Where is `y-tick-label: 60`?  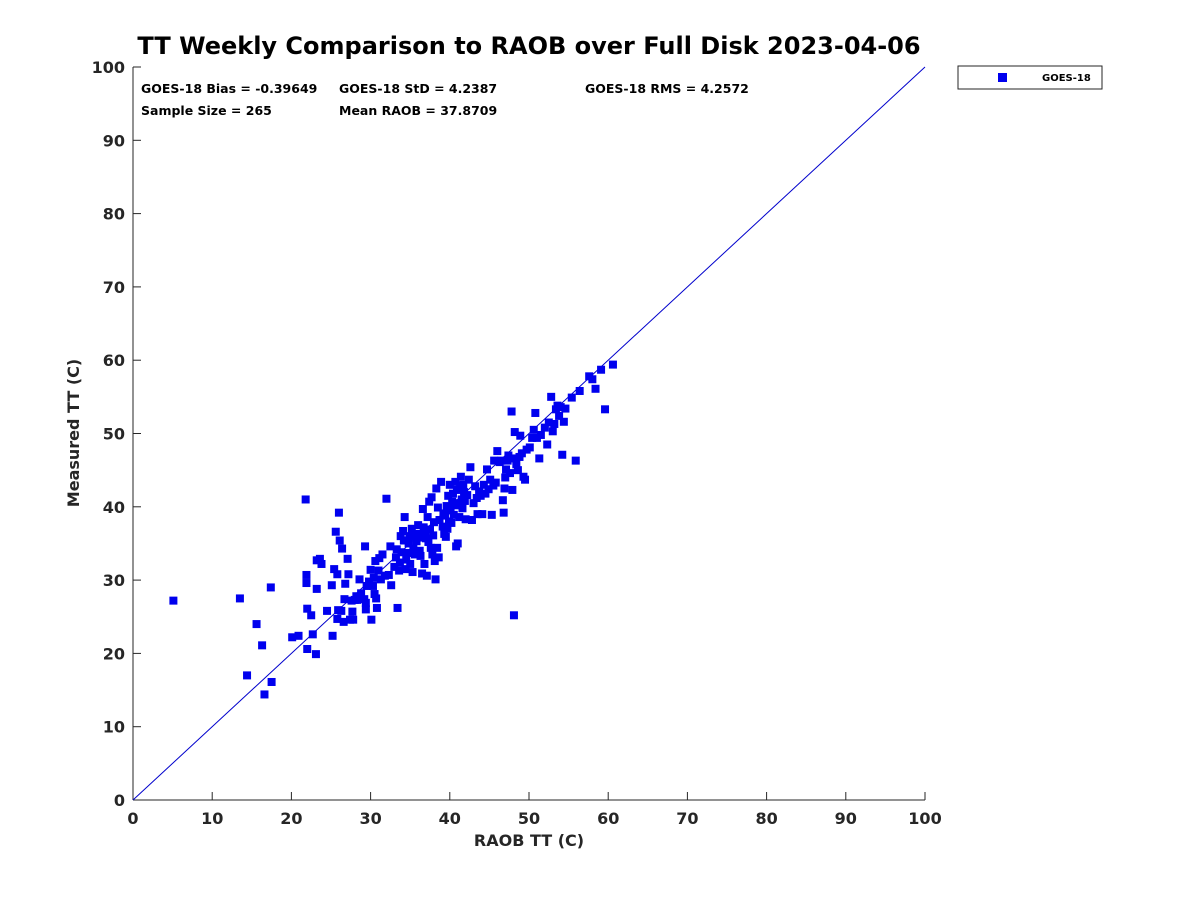 y-tick-label: 60 is located at coordinates (114, 360).